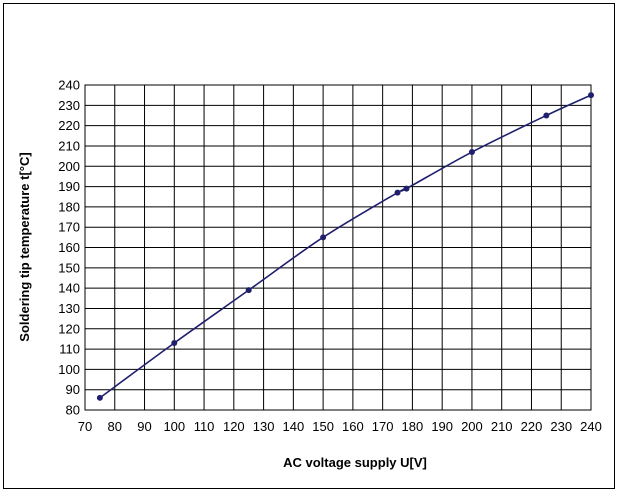 The width and height of the screenshot is (620, 494). What do you see at coordinates (204, 426) in the screenshot?
I see `x-tick-label-4: 110` at bounding box center [204, 426].